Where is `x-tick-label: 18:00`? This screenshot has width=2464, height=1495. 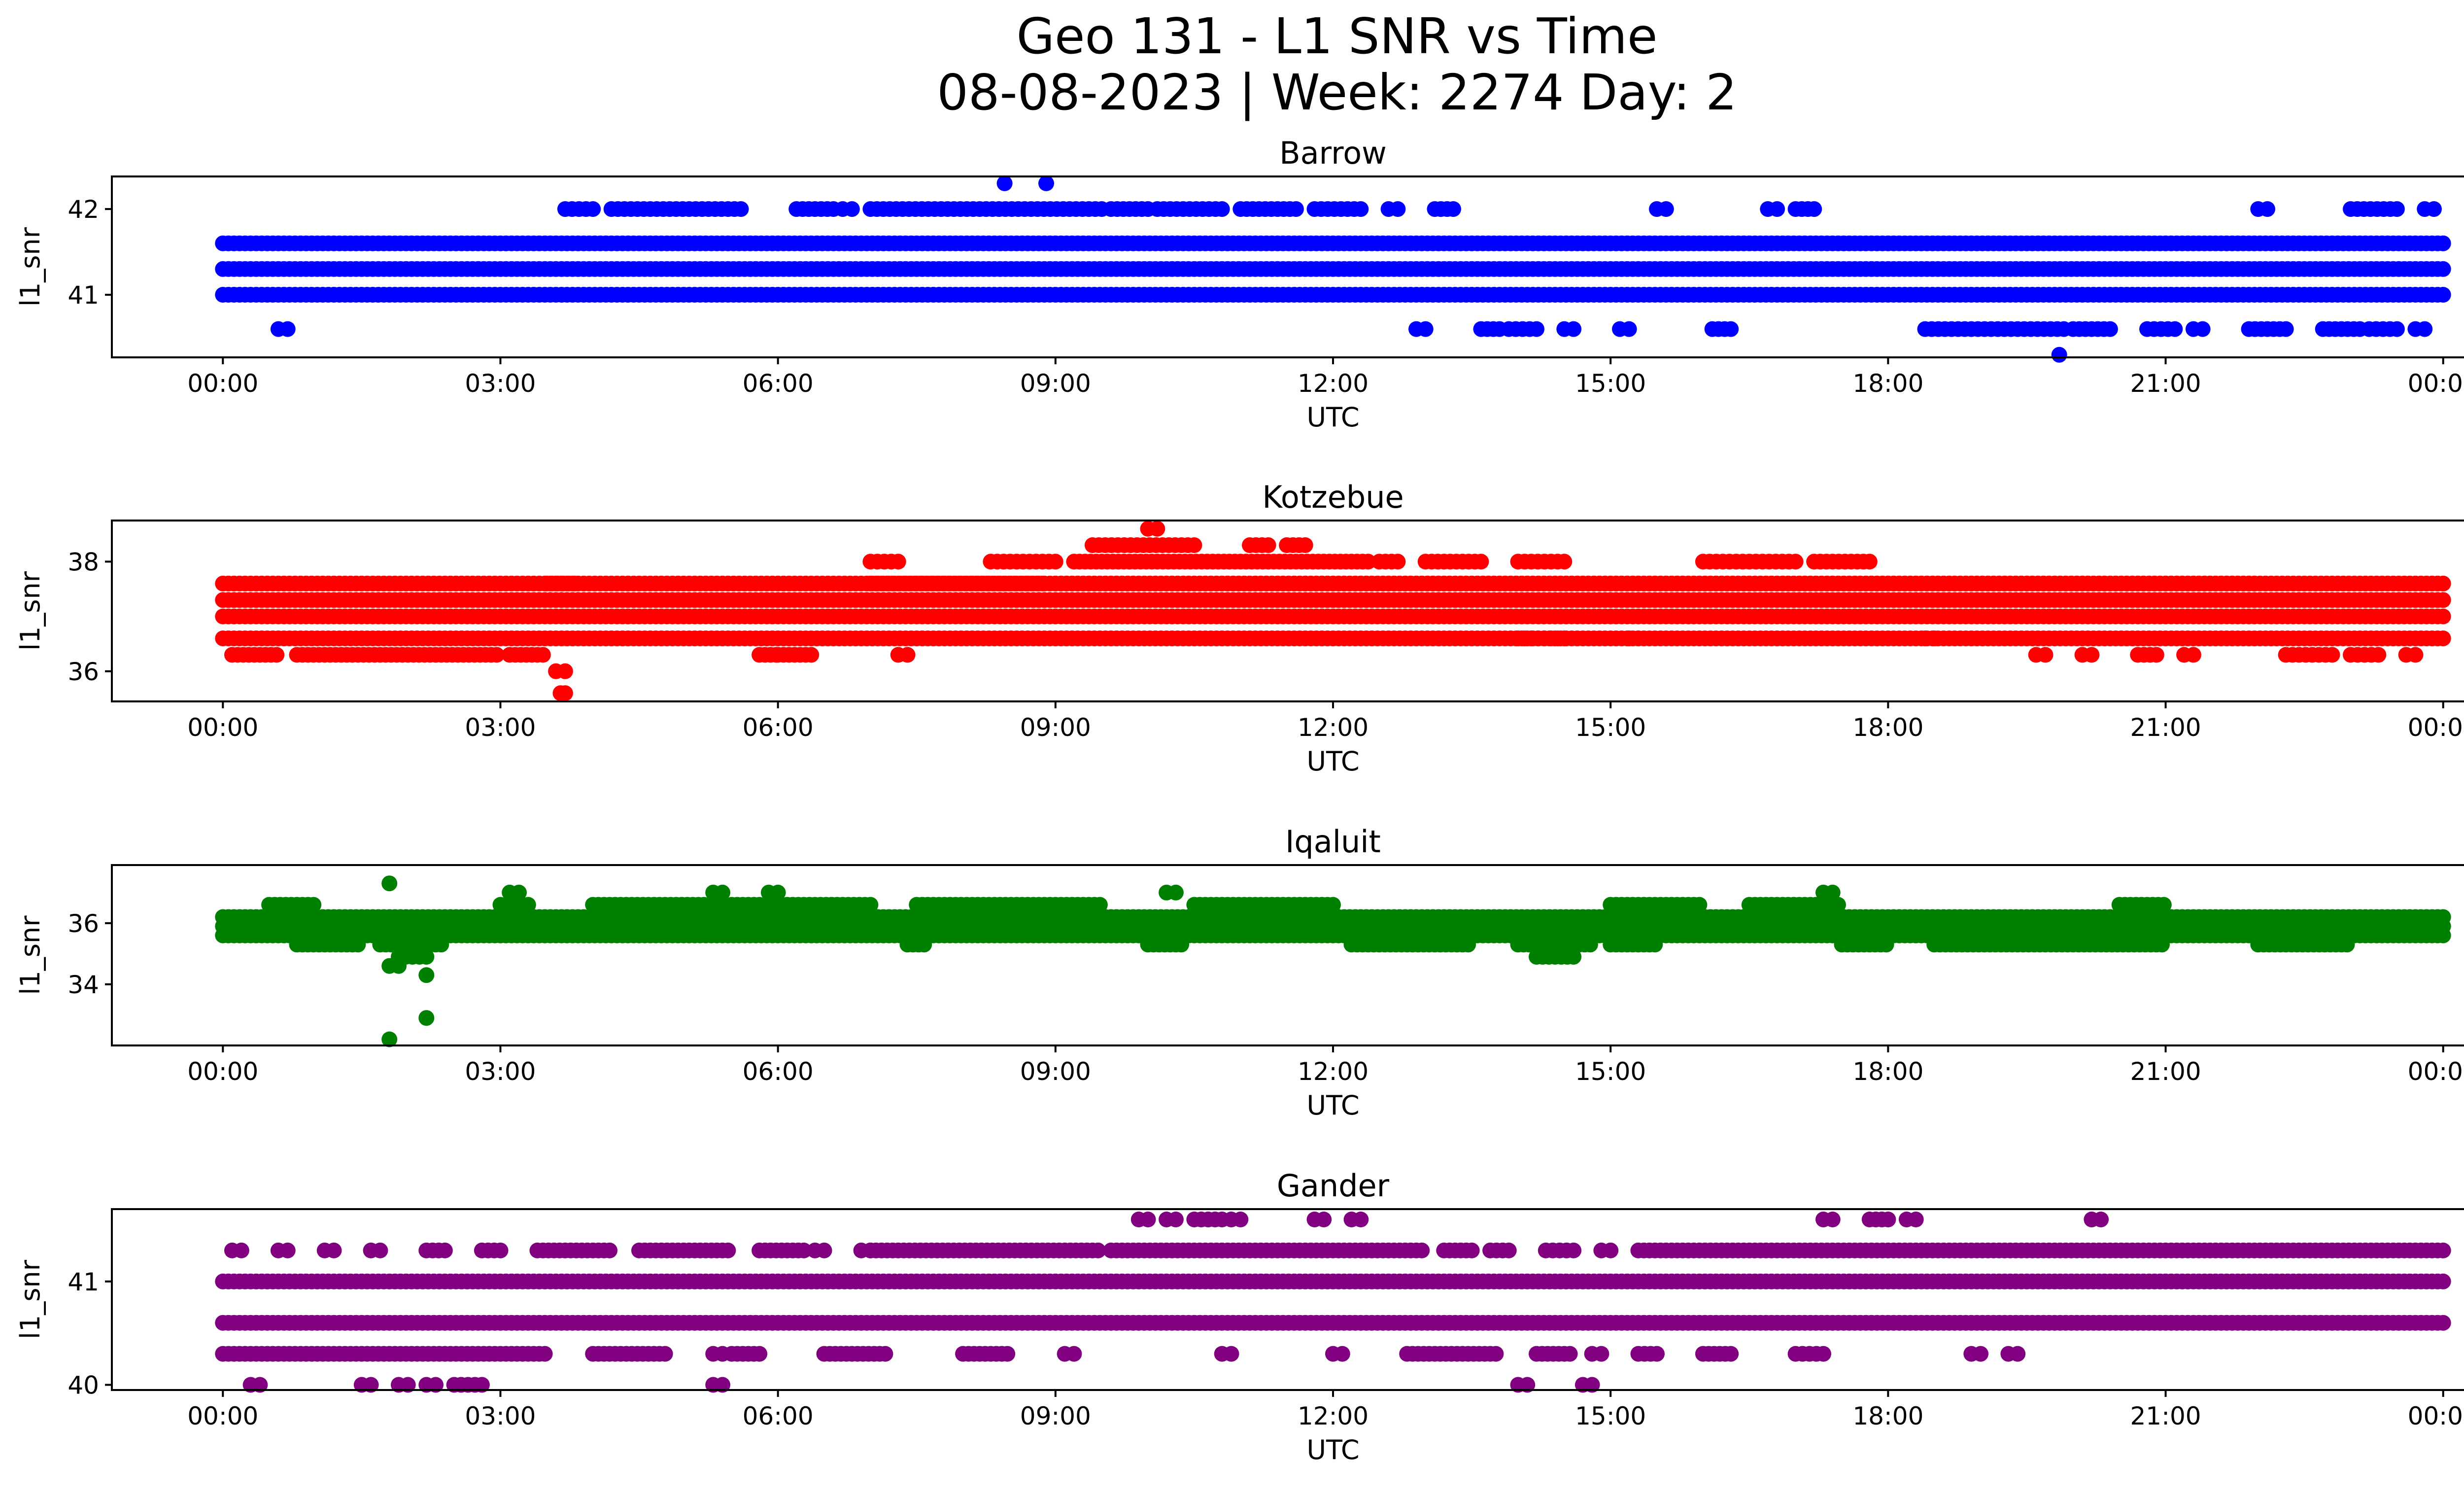
x-tick-label: 18:00 is located at coordinates (1887, 727).